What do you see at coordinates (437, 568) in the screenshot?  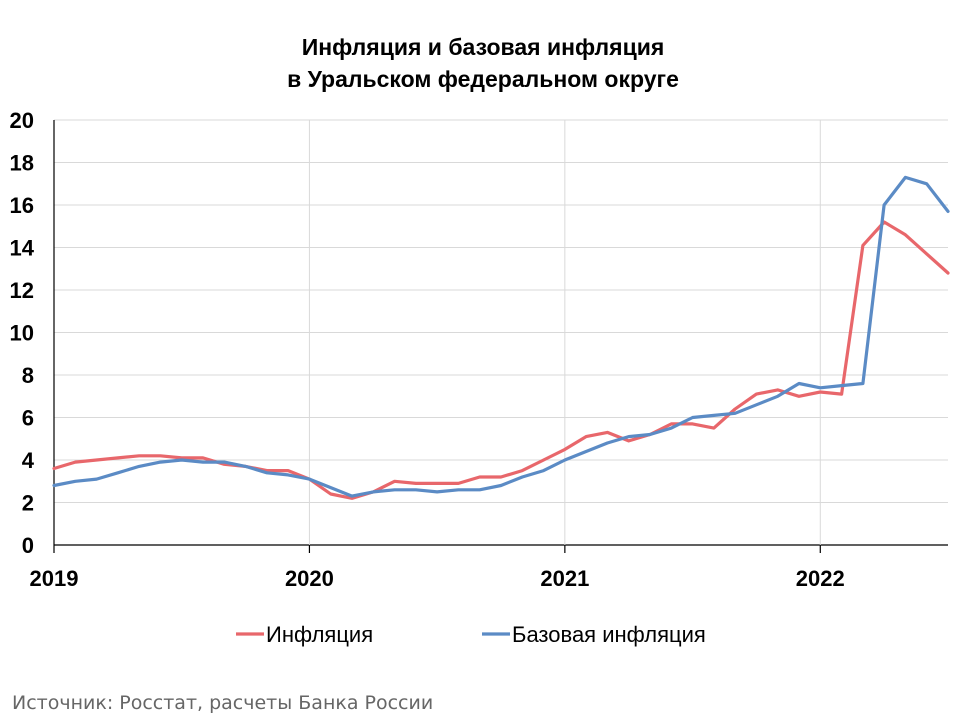 I see `x-axis-ticks: 2019 2020 2021 2022` at bounding box center [437, 568].